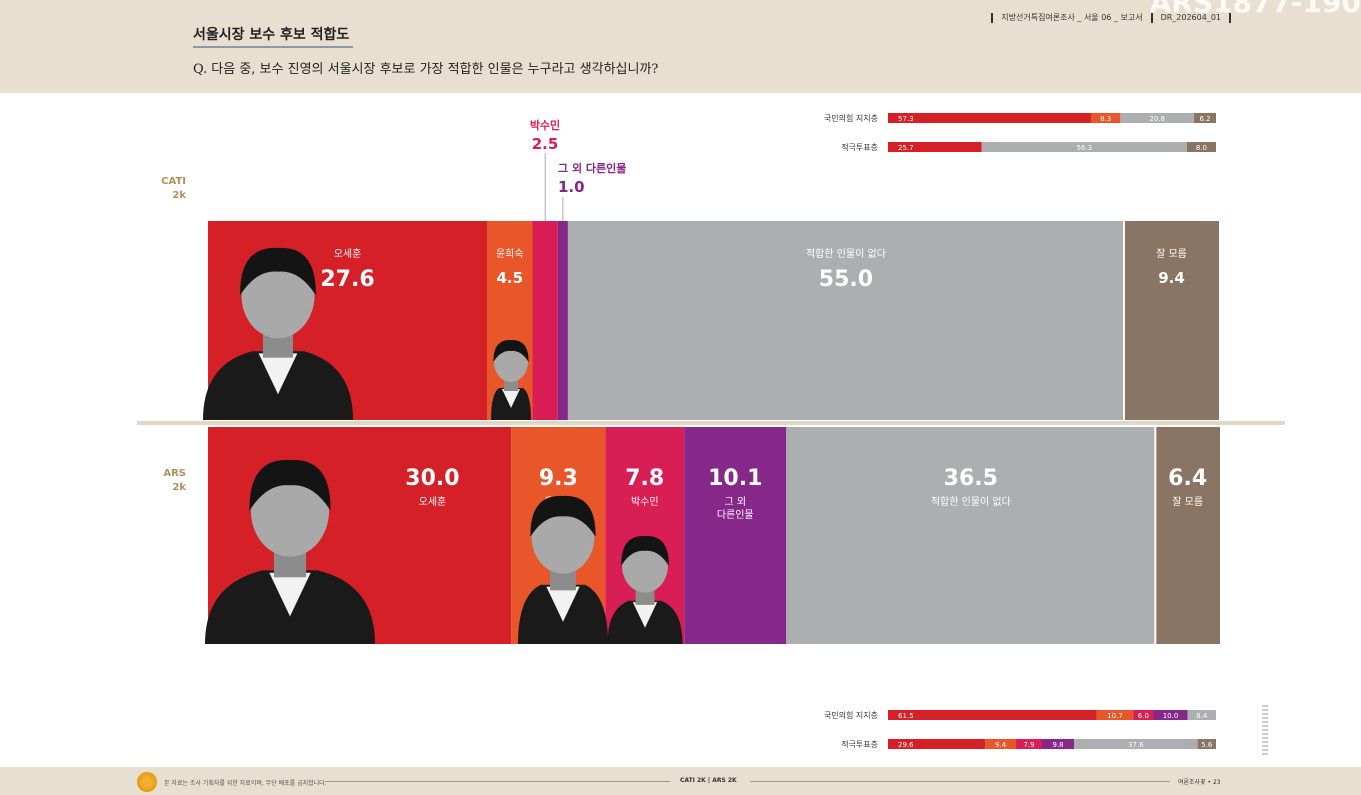 This screenshot has width=1361, height=795. I want to click on cati-value-label-oh-se-hoon: 27.6, so click(347, 279).